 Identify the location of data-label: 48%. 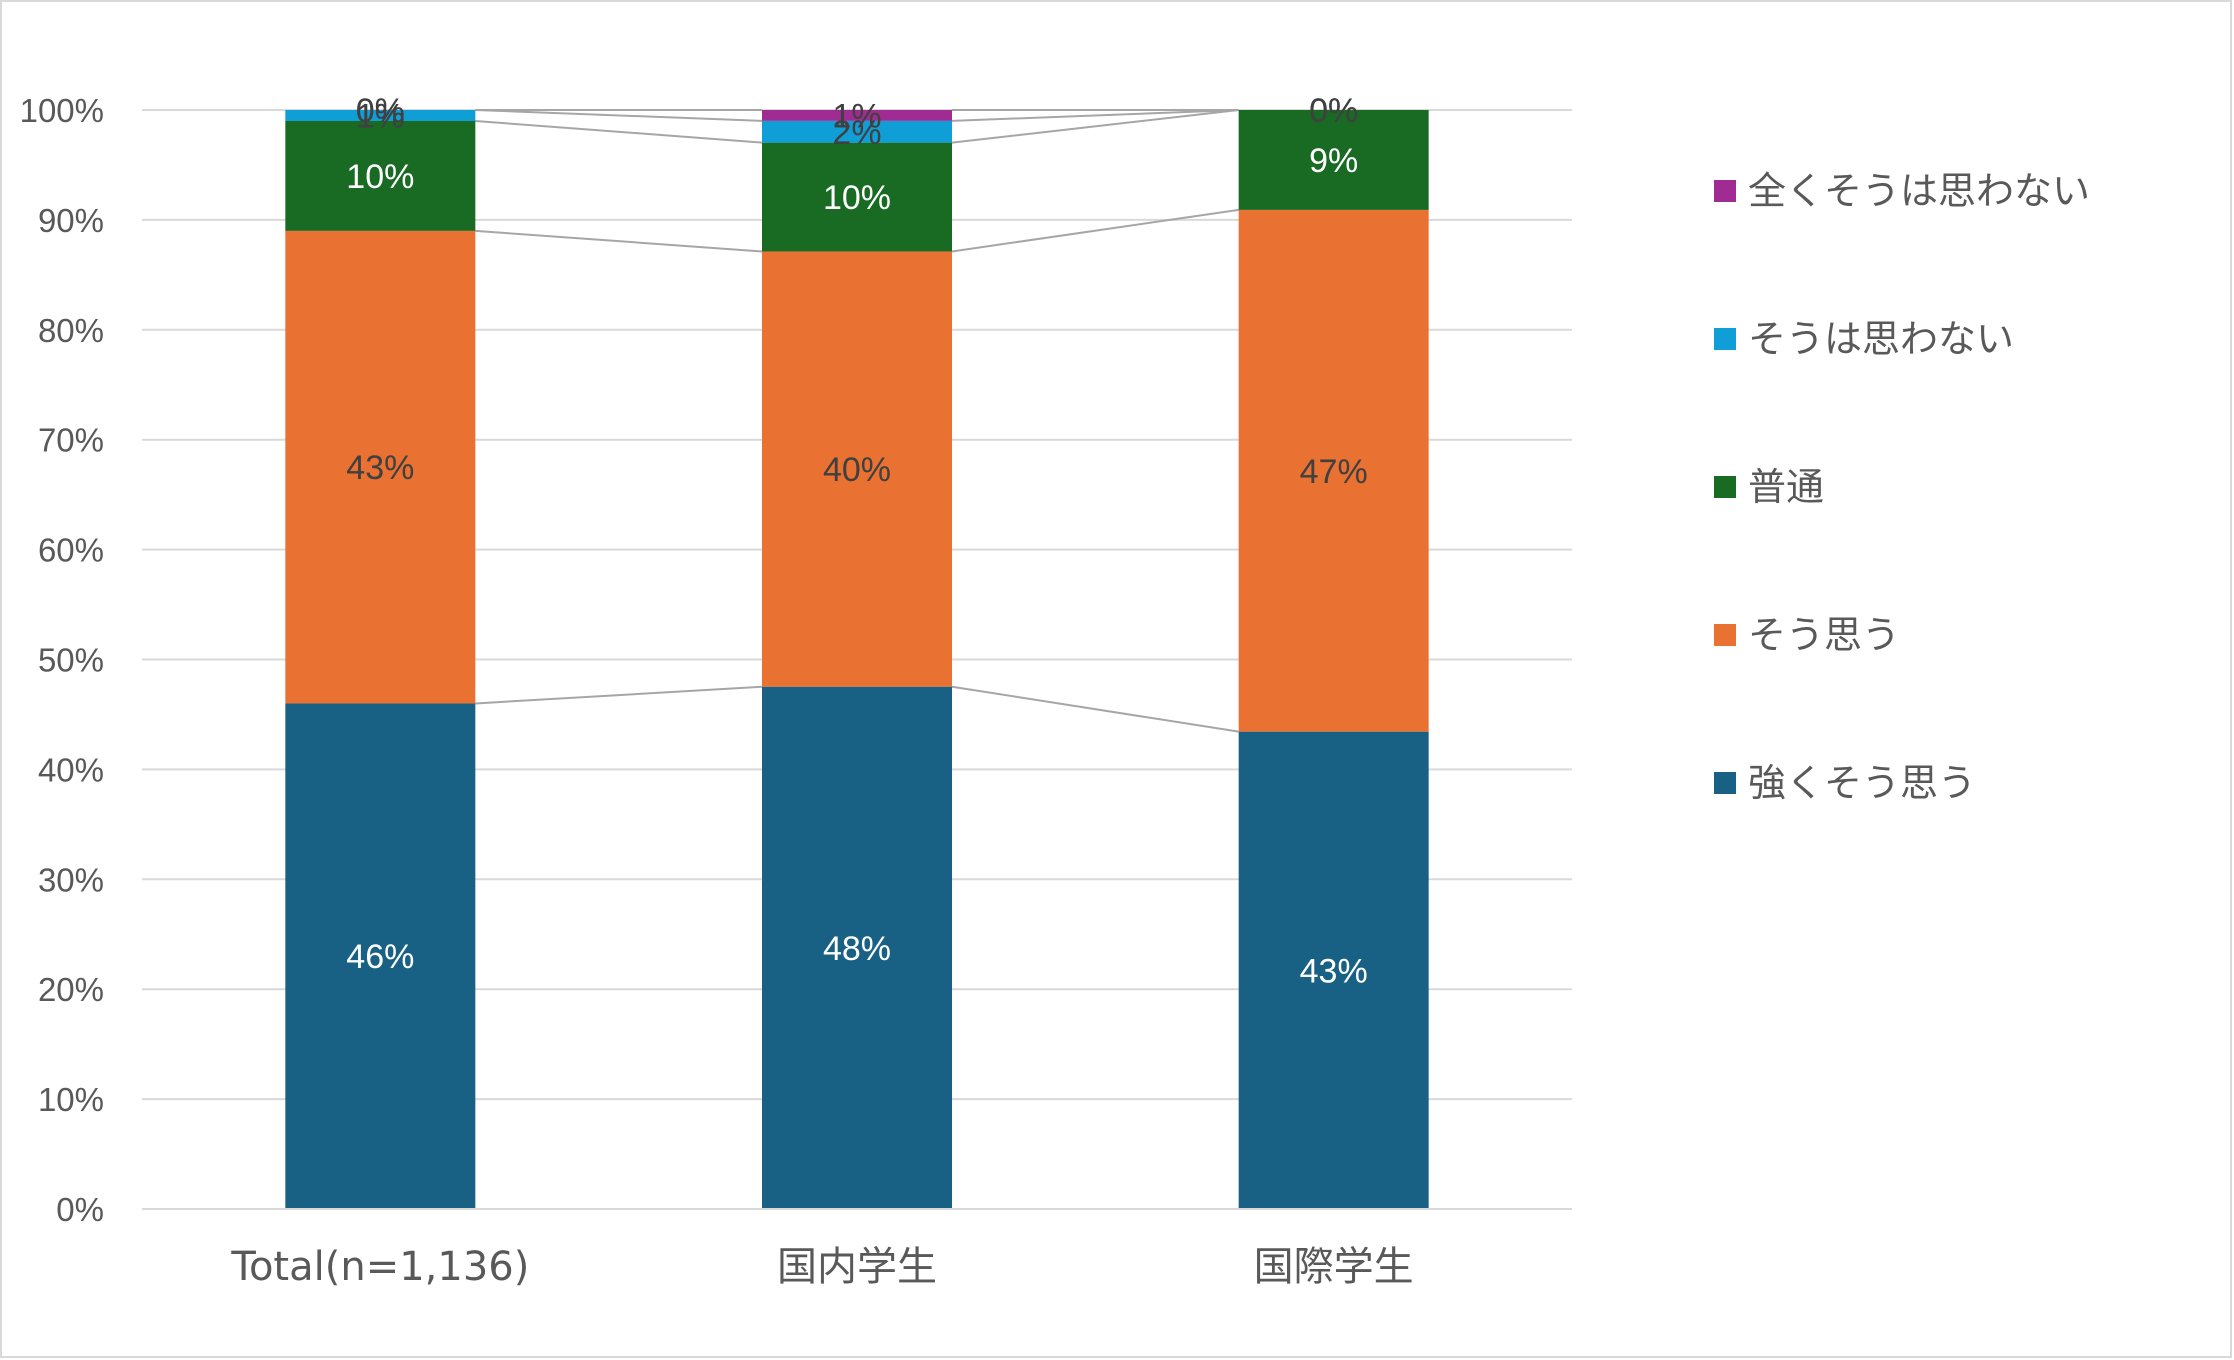
(857, 949).